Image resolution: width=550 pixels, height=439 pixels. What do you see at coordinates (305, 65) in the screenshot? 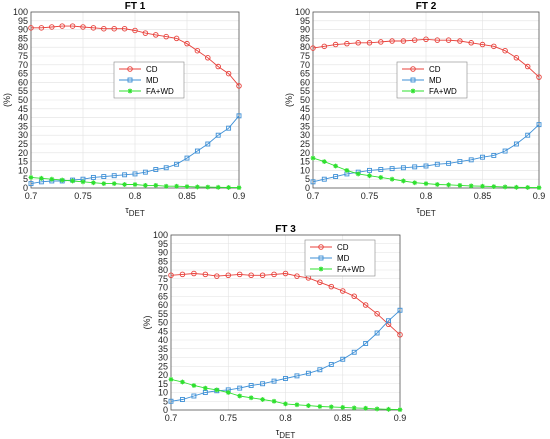
I see `y-tick-label: 70` at bounding box center [305, 65].